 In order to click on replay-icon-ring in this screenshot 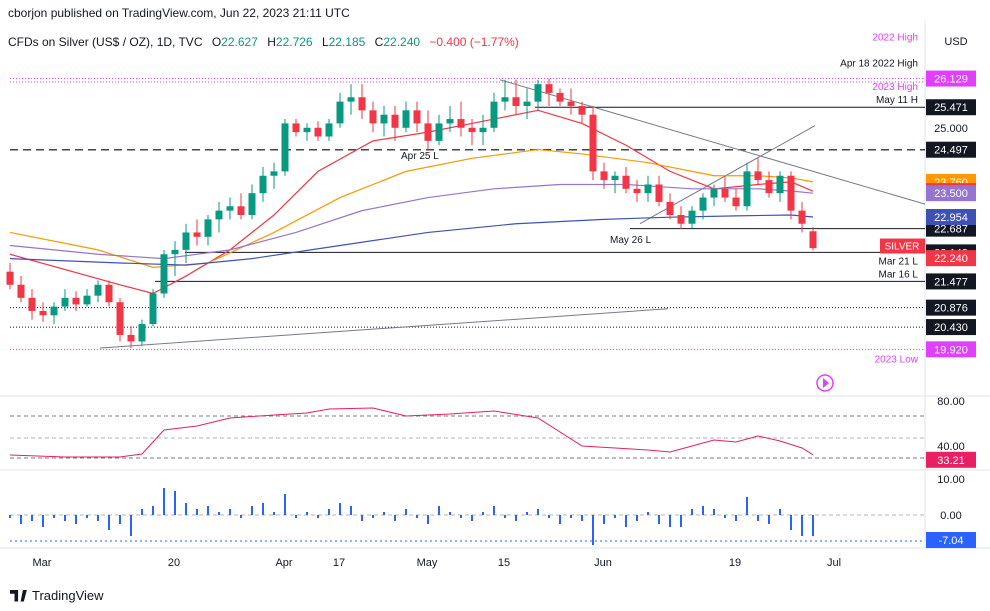, I will do `click(825, 383)`.